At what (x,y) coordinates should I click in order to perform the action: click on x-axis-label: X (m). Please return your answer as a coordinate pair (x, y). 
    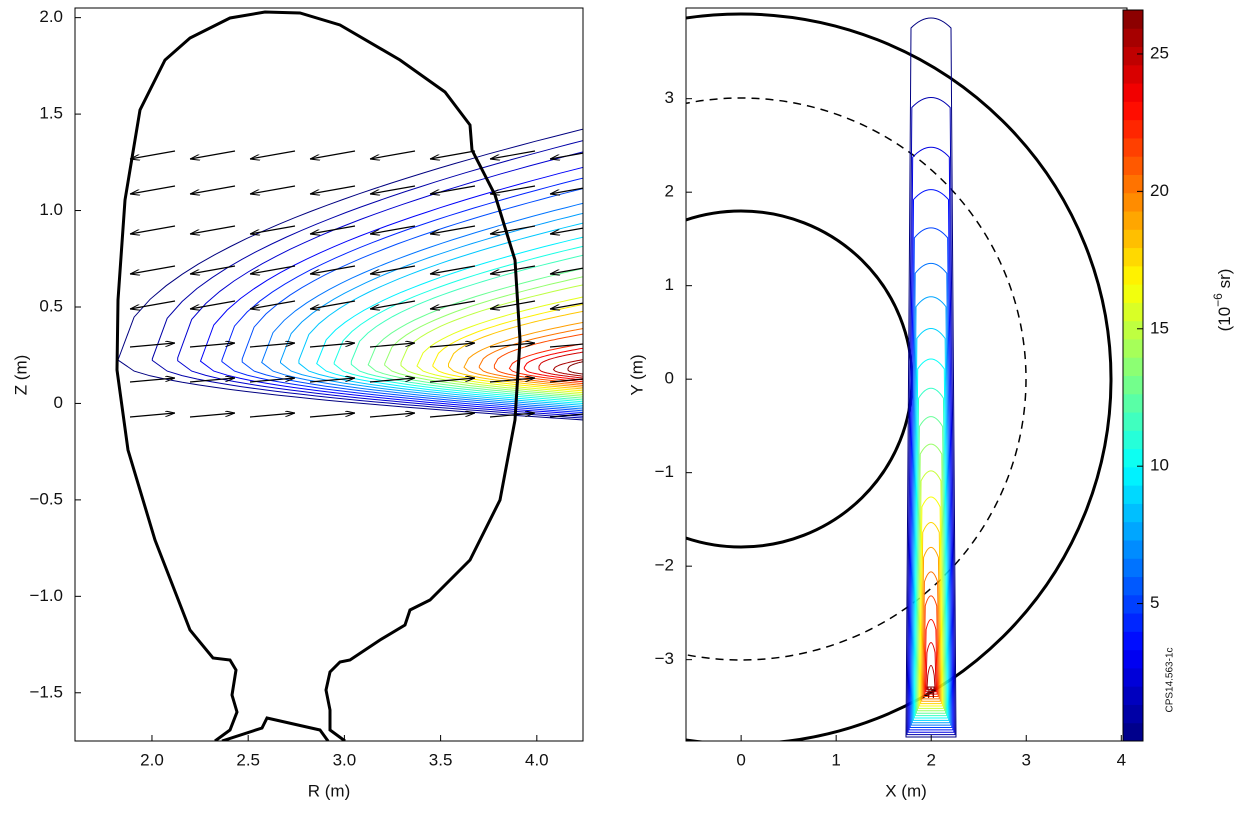
    Looking at the image, I should click on (906, 790).